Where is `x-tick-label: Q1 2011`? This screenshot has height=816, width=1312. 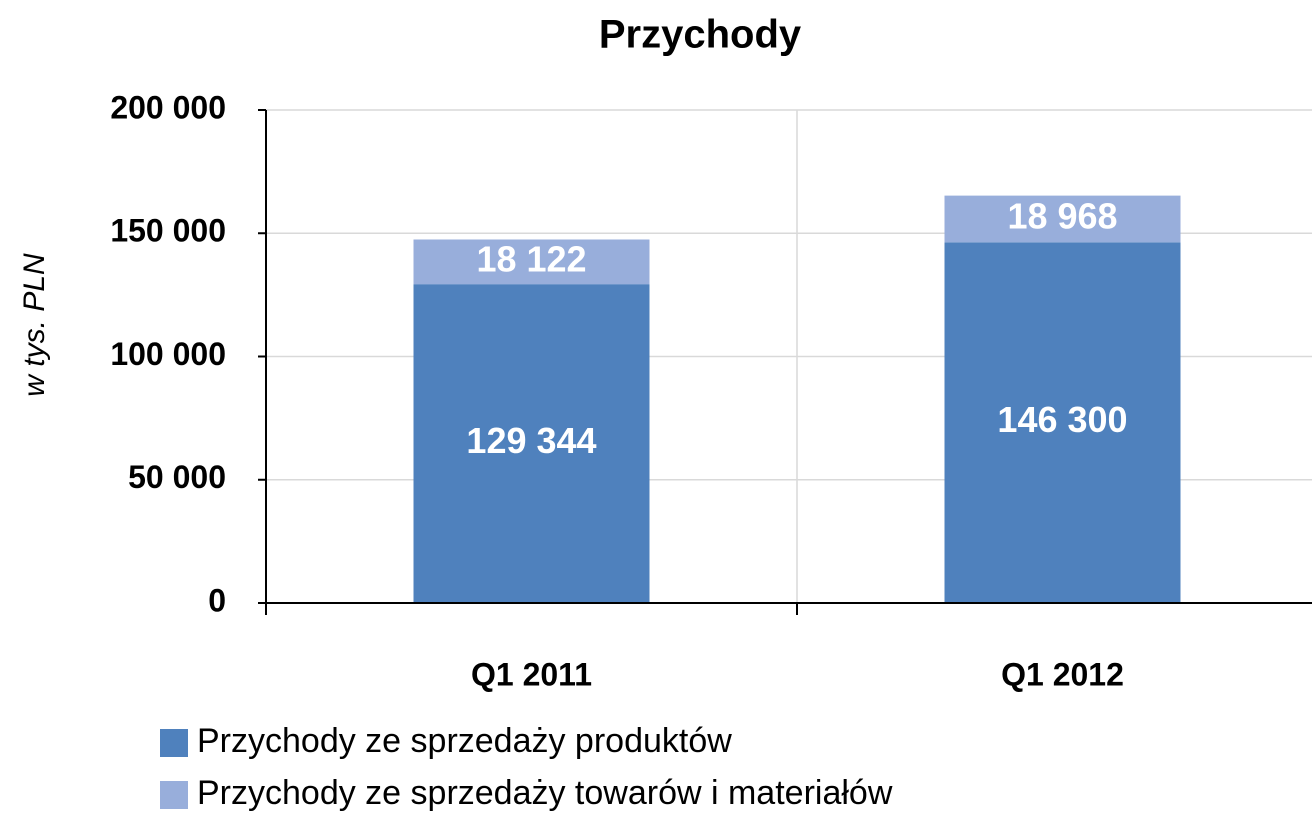
x-tick-label: Q1 2011 is located at coordinates (531, 674).